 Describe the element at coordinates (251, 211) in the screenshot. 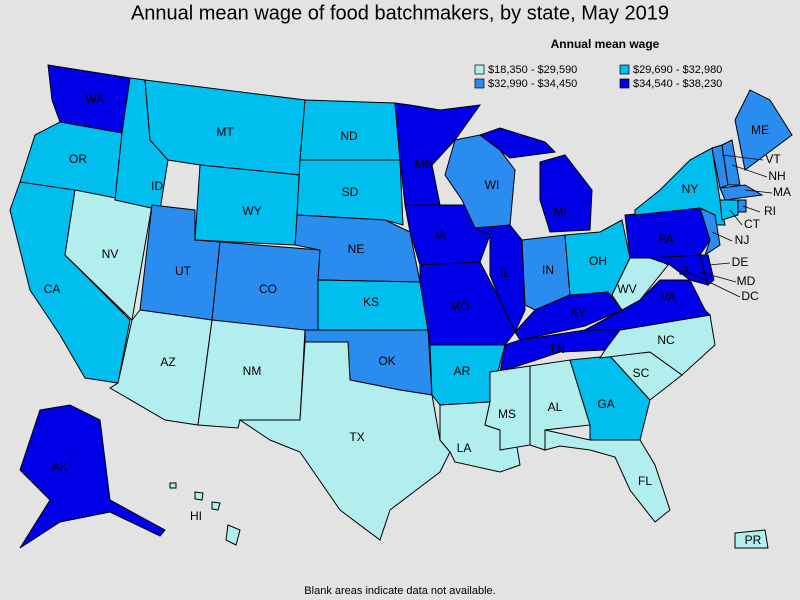

I see `state-label: WY` at that location.